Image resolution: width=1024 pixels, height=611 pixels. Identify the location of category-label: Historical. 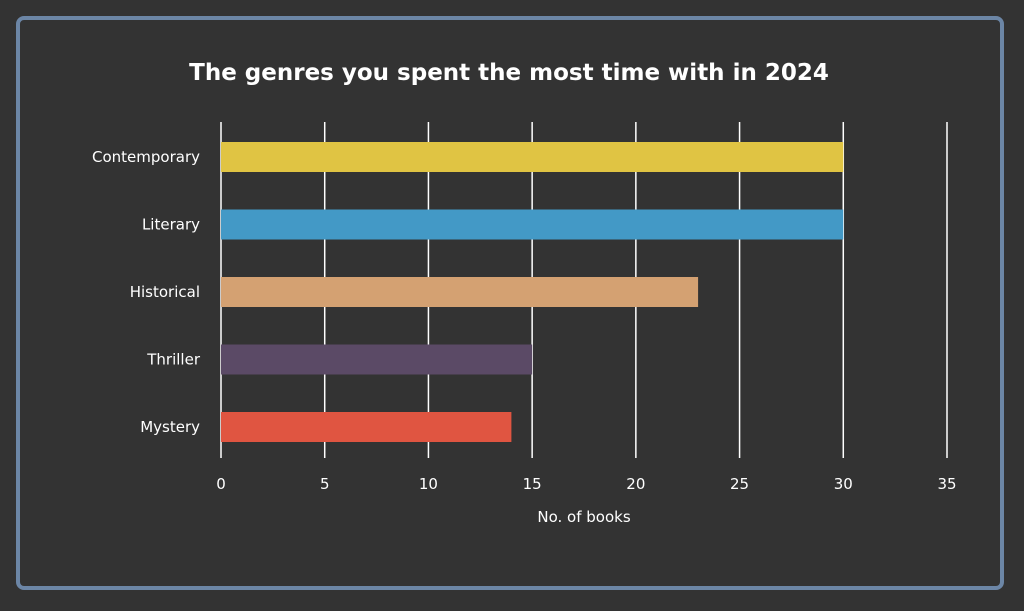
(165, 292).